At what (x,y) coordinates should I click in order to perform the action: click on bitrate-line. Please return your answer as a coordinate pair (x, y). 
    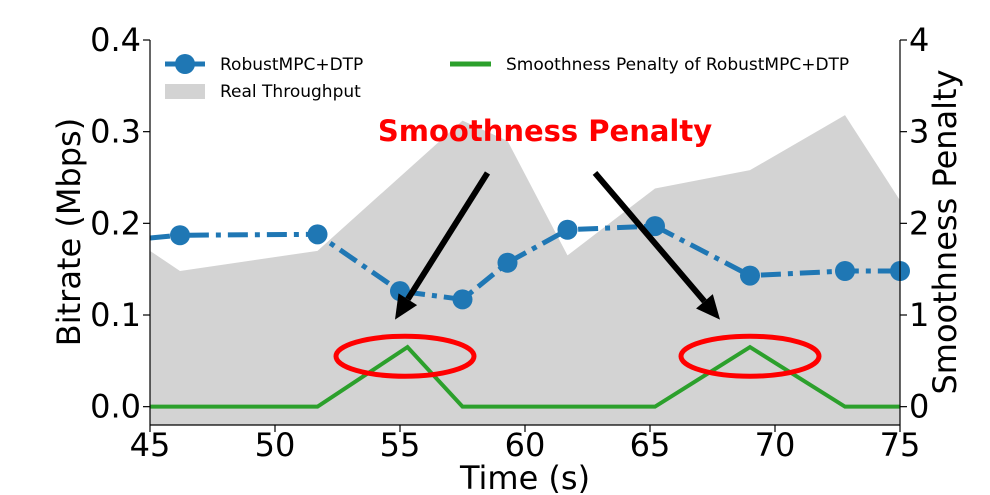
    Looking at the image, I should click on (525, 263).